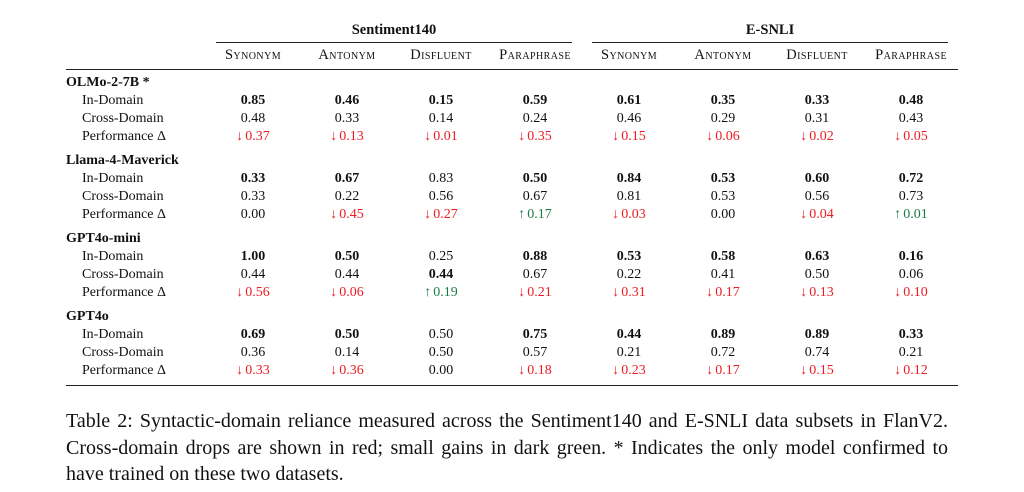 This screenshot has width=1024, height=492. I want to click on model-row: OLMo-2-7B *, so click(512, 81).